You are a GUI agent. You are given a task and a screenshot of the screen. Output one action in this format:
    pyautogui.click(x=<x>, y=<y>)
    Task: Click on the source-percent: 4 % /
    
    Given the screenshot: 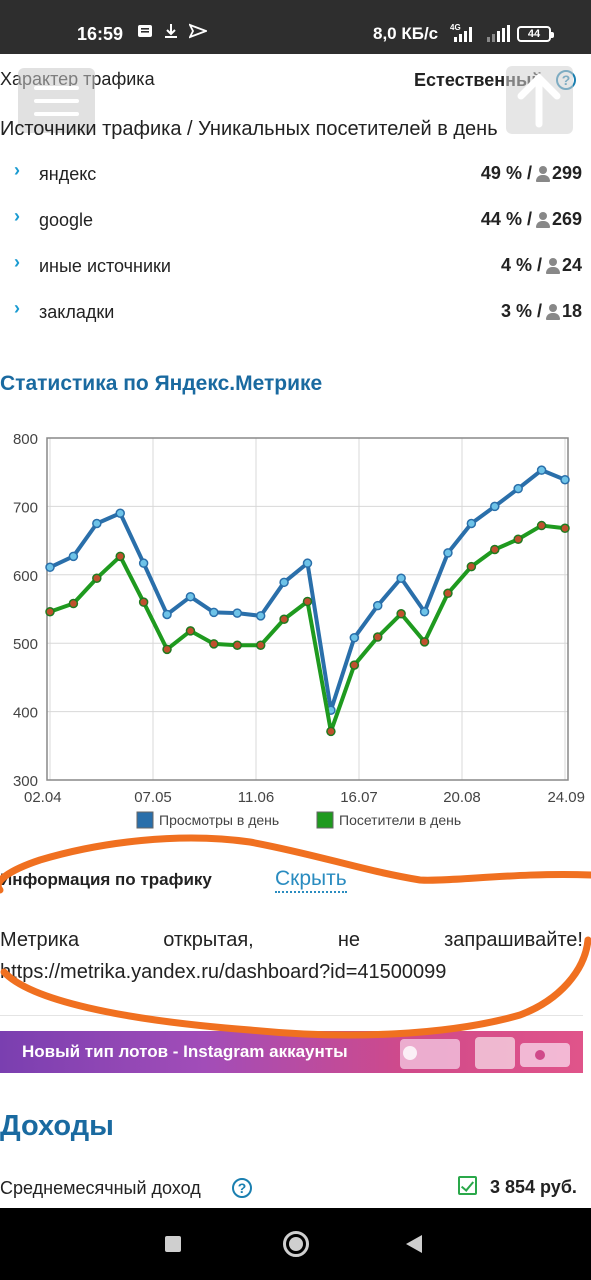 What is the action you would take?
    pyautogui.click(x=521, y=265)
    